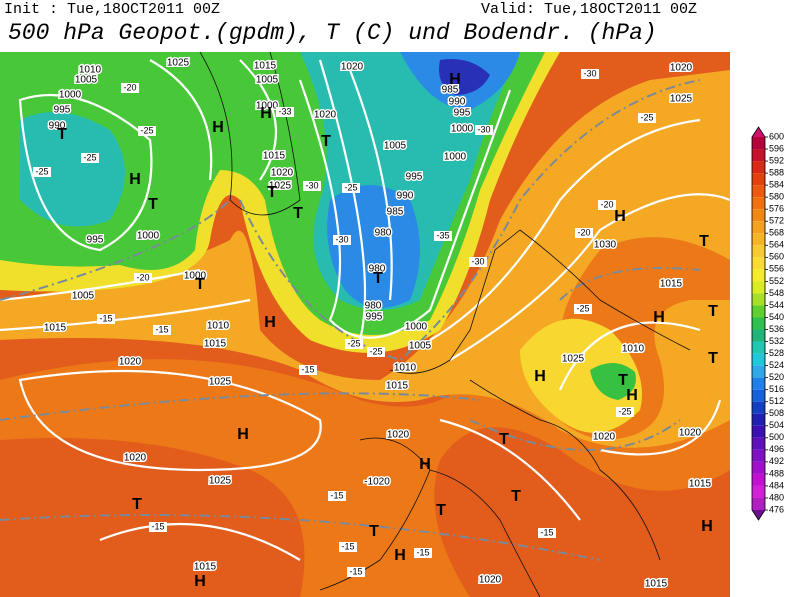  Describe the element at coordinates (457, 102) in the screenshot. I see `isobar-label: 990` at that location.